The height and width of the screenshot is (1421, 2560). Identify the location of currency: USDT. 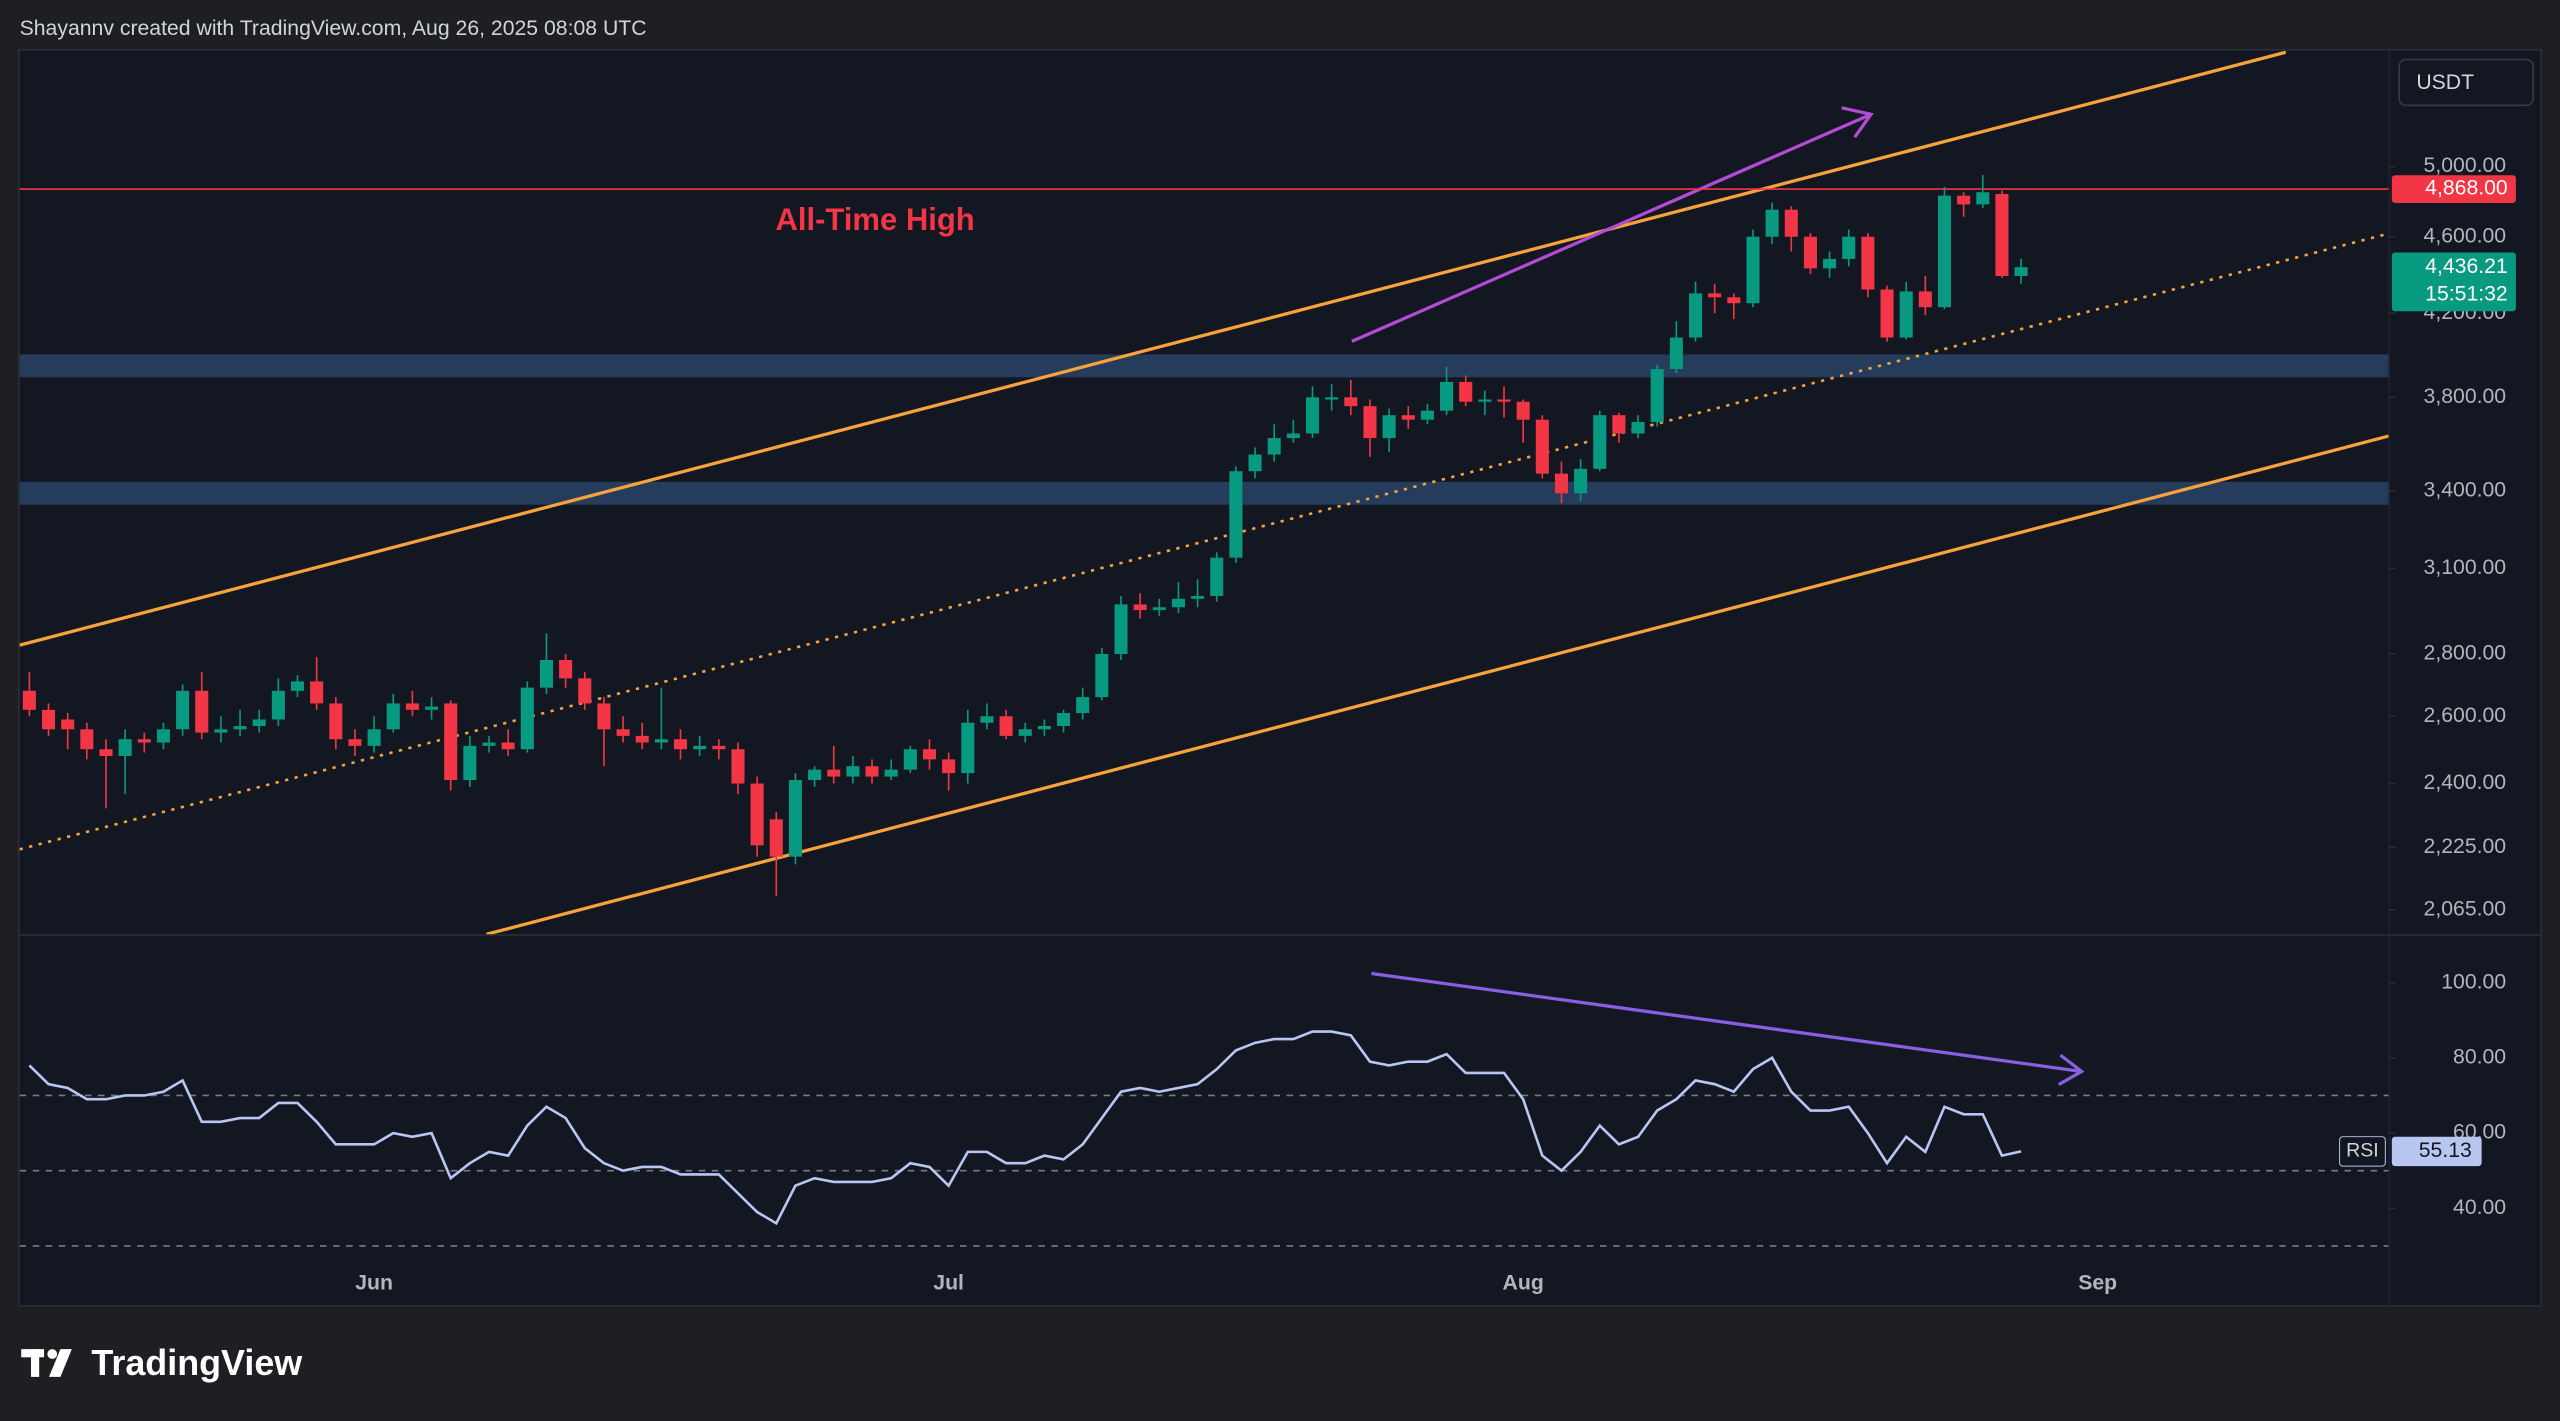
(2445, 82).